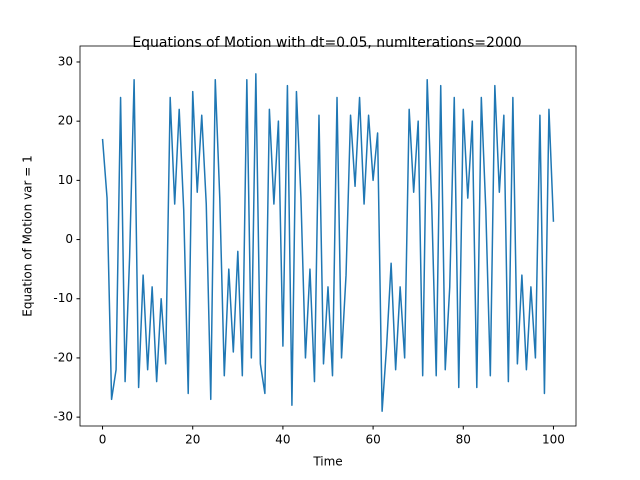 The image size is (640, 480). Describe the element at coordinates (63, 357) in the screenshot. I see `y-tick-label: -20` at that location.